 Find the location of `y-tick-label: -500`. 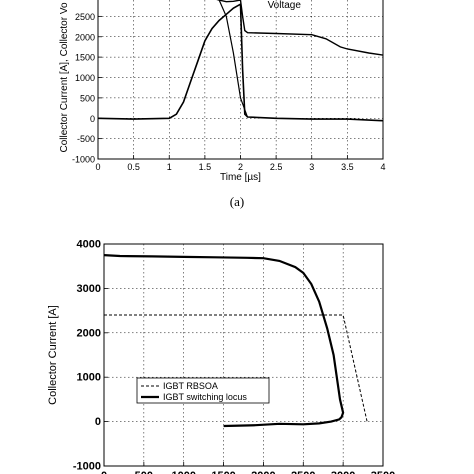

y-tick-label: -500 is located at coordinates (86, 139).